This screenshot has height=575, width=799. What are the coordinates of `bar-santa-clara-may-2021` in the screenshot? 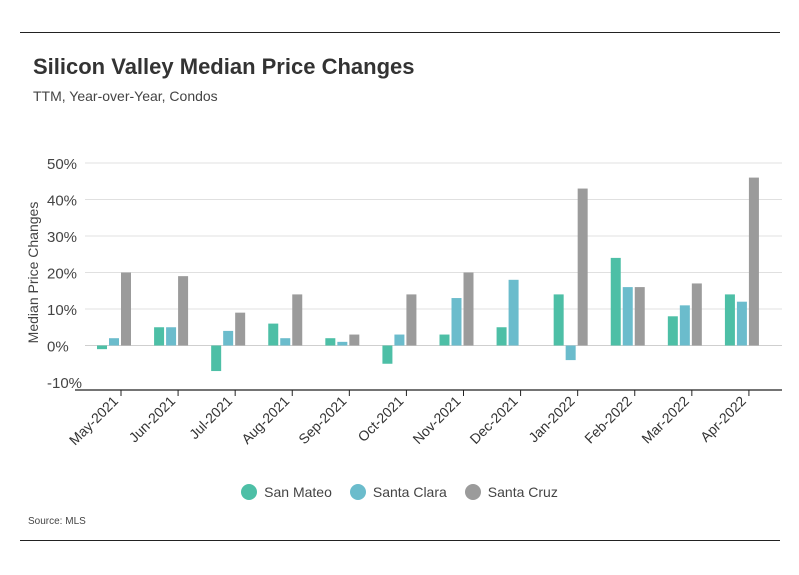 It's located at (114, 342).